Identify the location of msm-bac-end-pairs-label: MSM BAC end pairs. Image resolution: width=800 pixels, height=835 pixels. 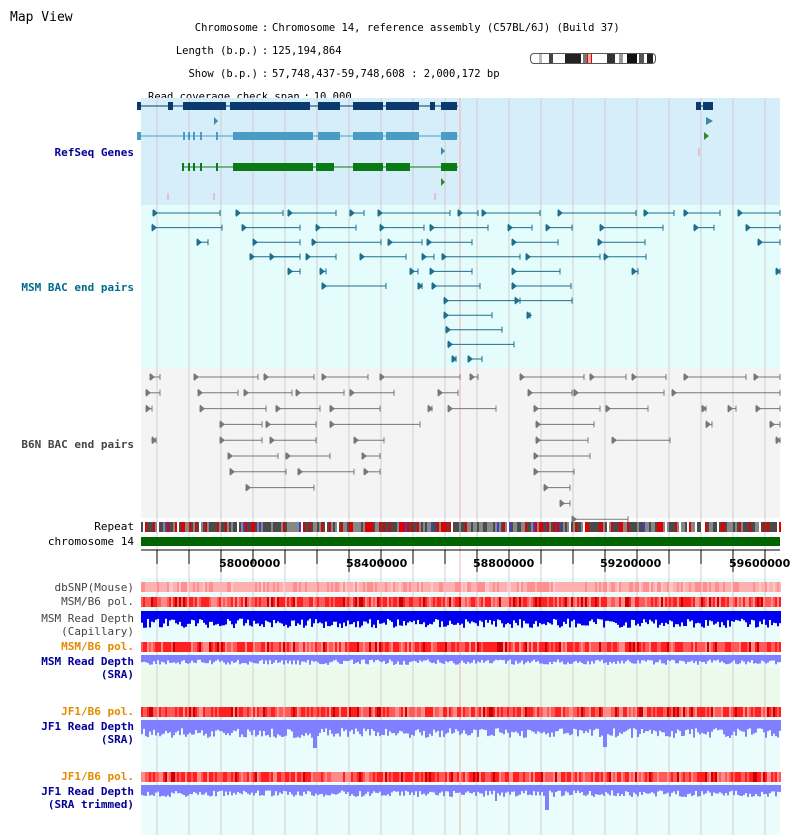
(77, 287).